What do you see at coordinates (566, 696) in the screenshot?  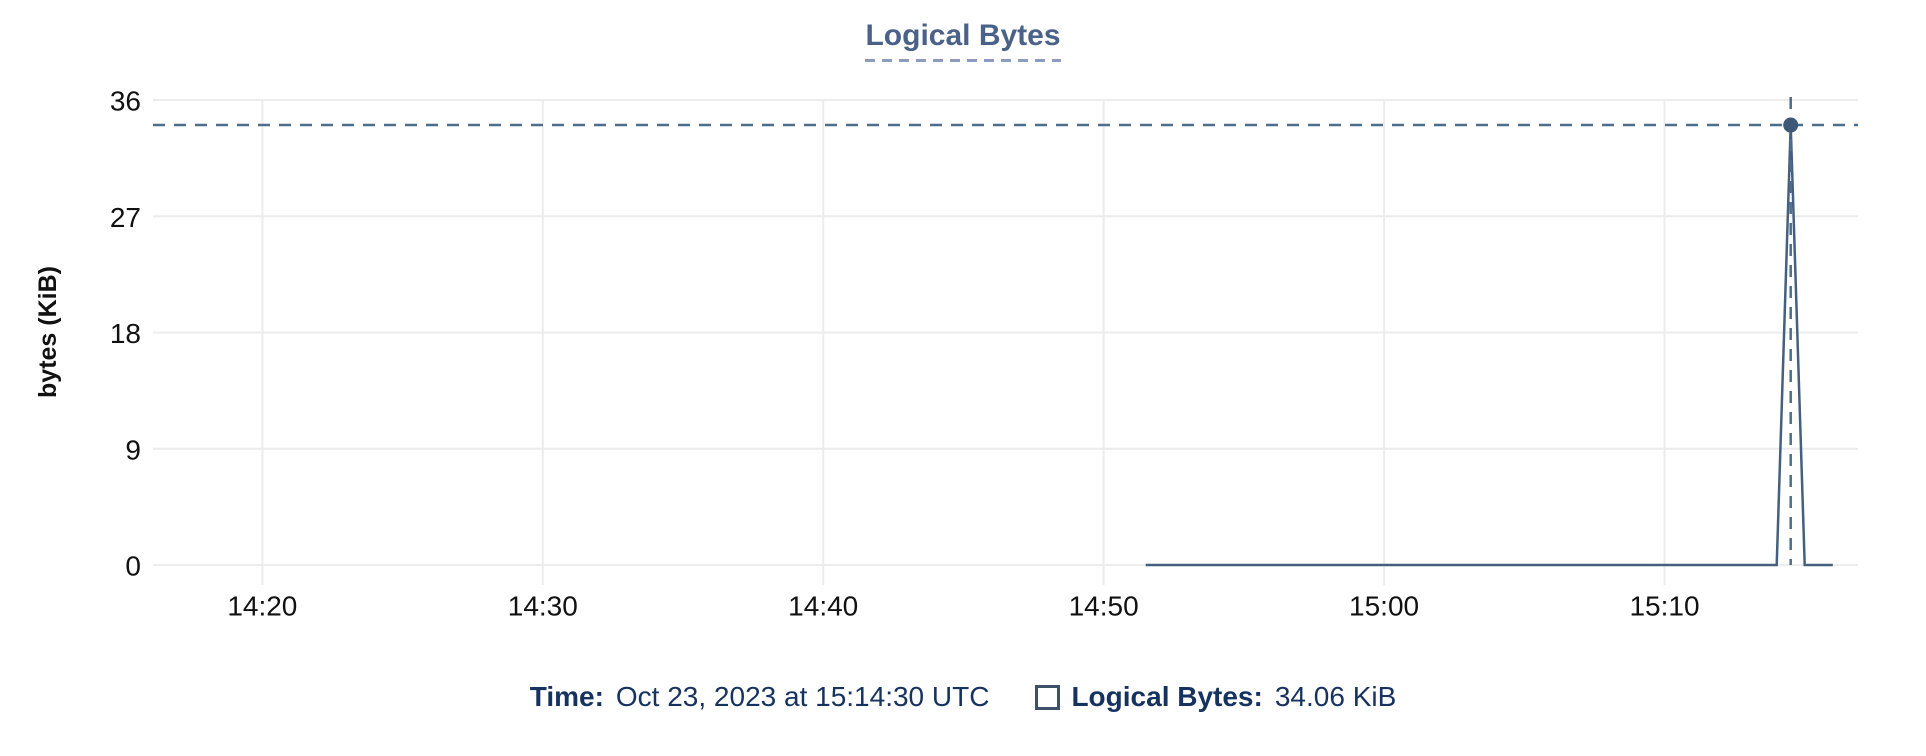 I see `legend-time-label: Time:` at bounding box center [566, 696].